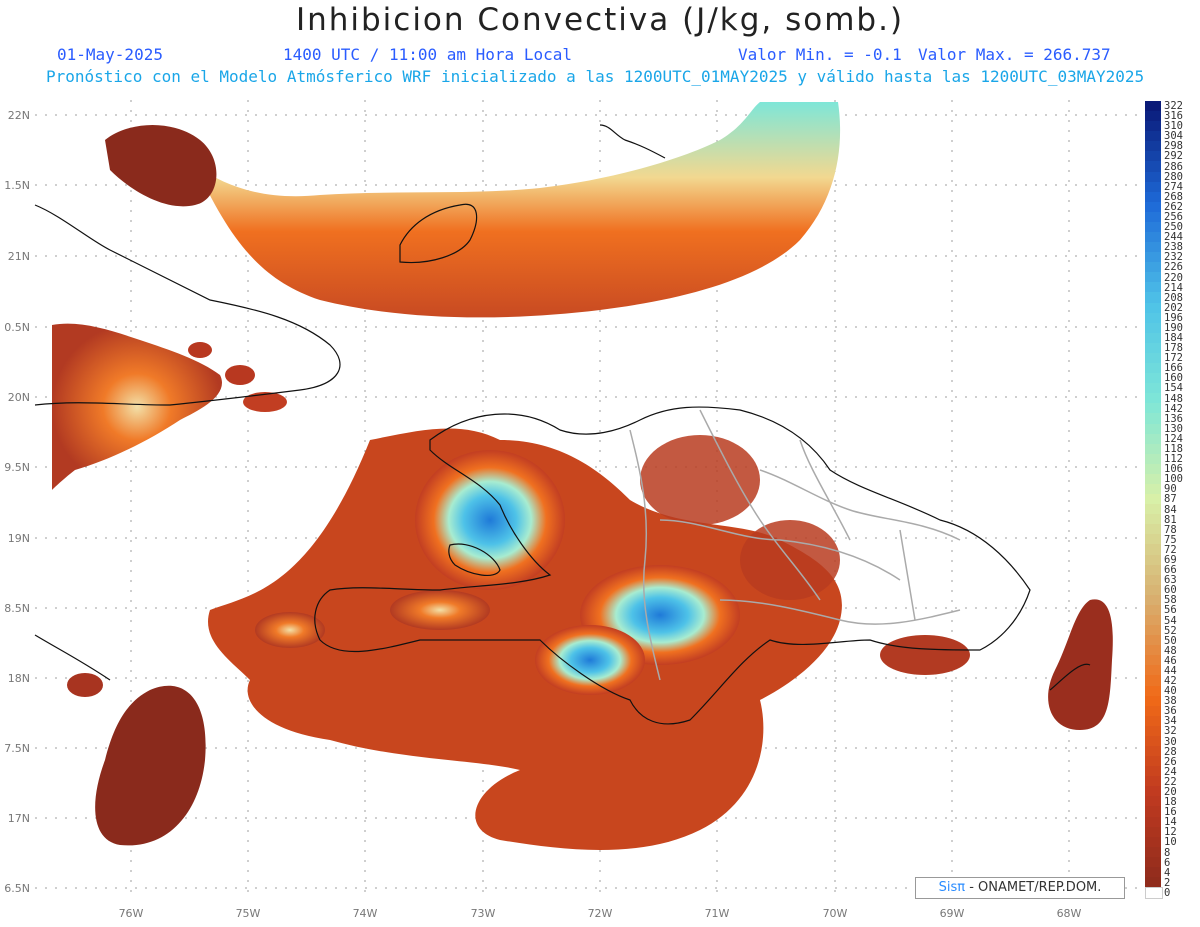  Describe the element at coordinates (17, 888) in the screenshot. I see `lat-label: 6.5N` at that location.